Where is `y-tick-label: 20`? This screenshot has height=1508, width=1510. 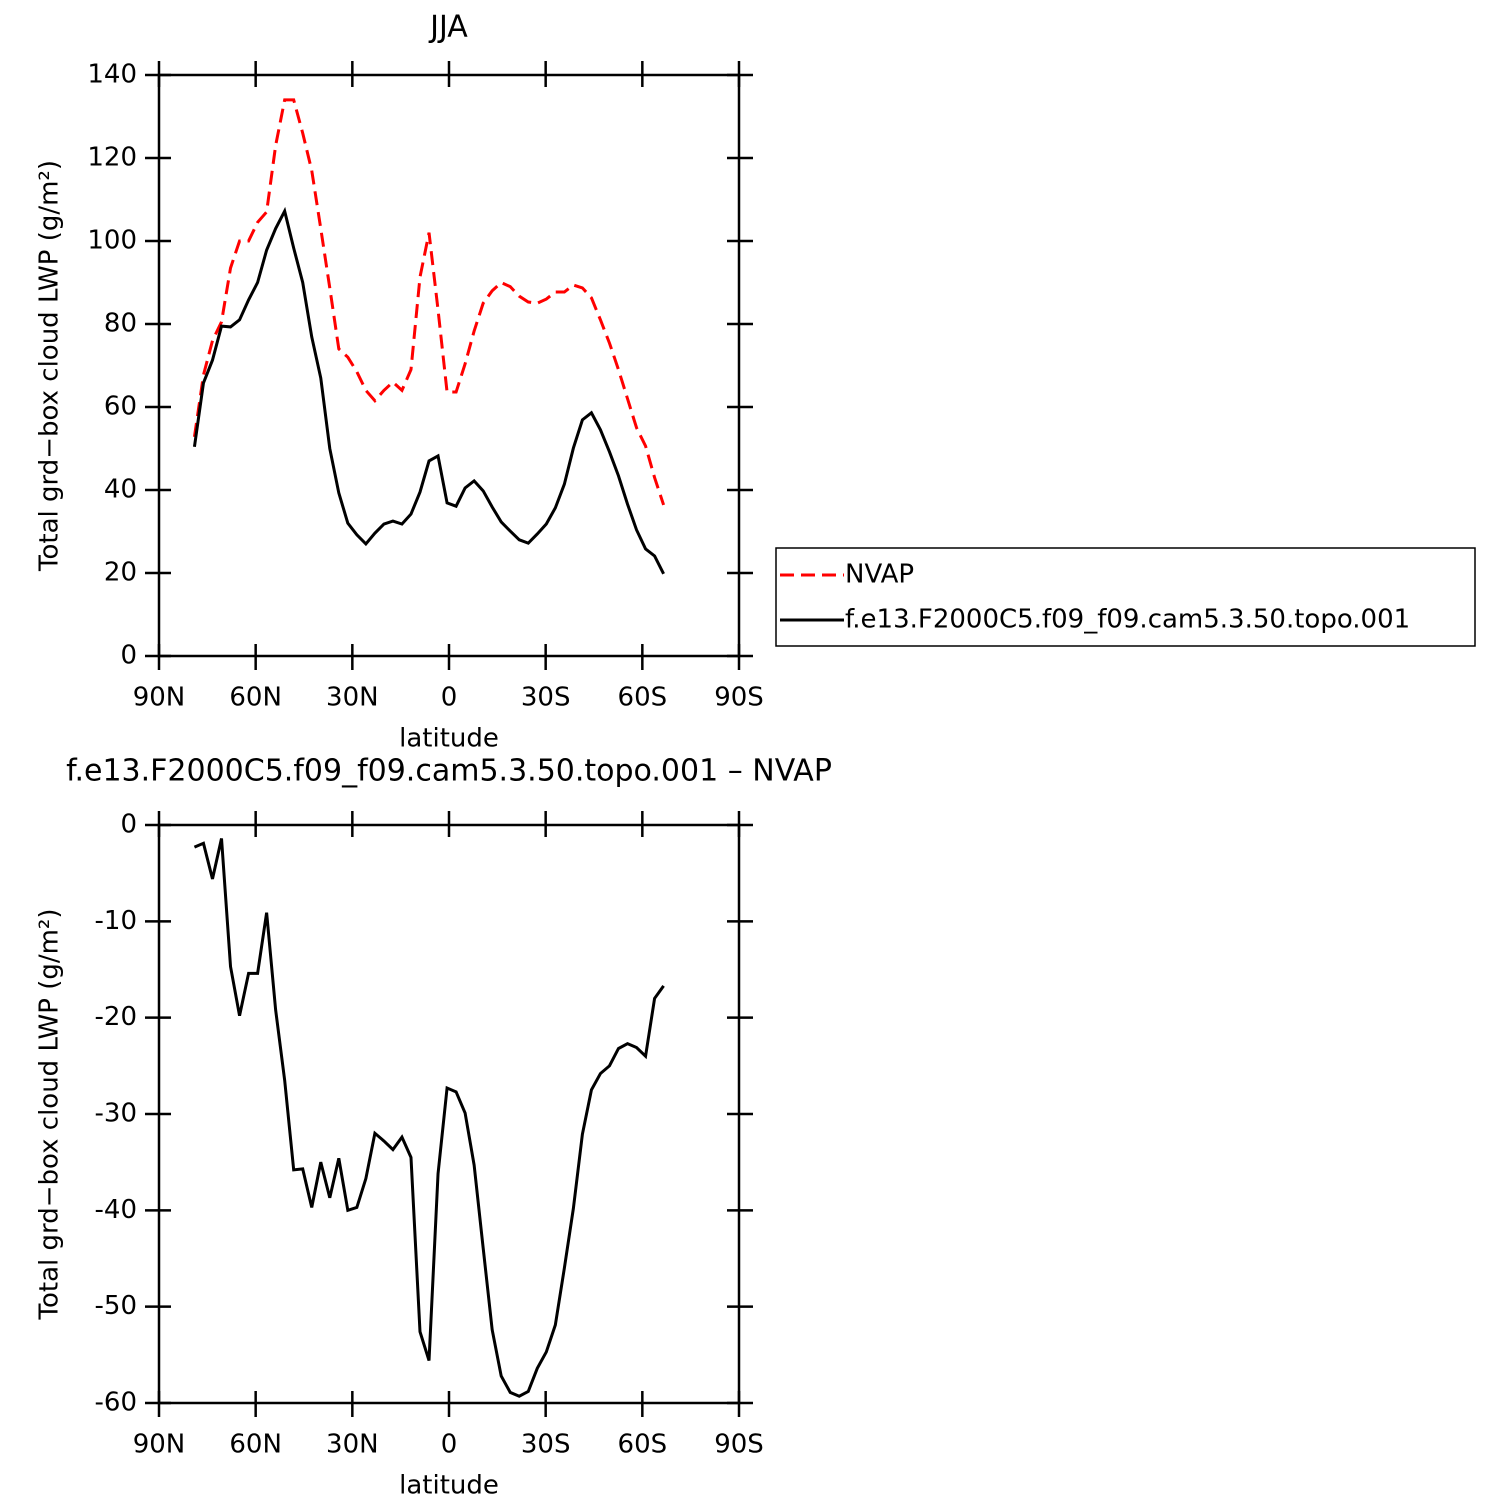
y-tick-label: 20 is located at coordinates (120, 573).